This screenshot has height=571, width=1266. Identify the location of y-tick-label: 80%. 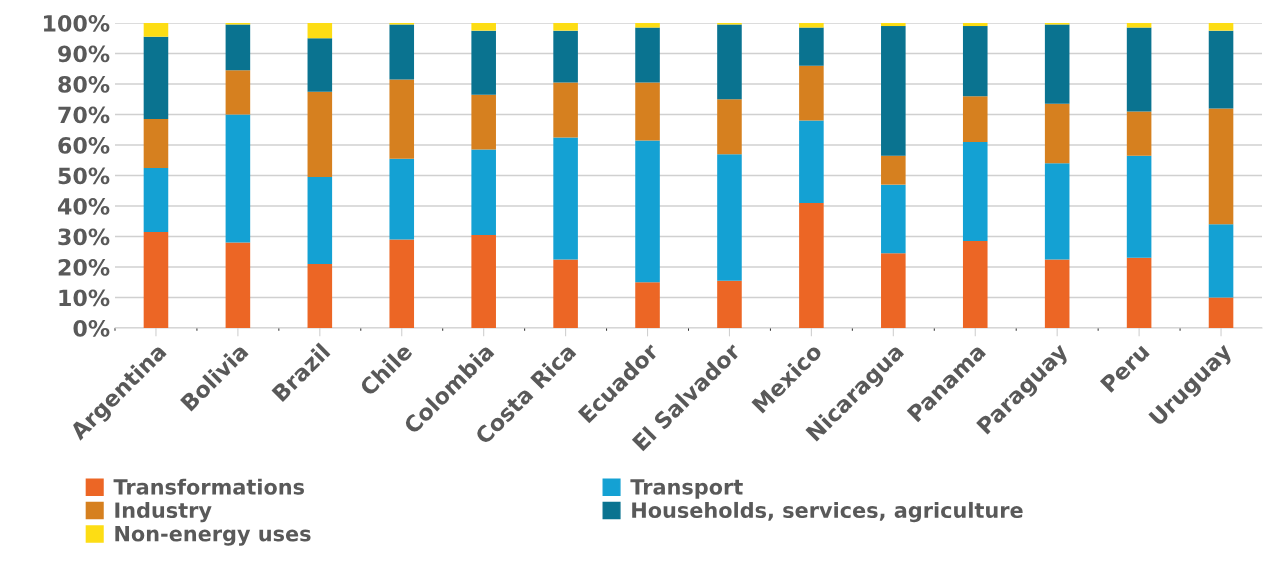
(84, 84).